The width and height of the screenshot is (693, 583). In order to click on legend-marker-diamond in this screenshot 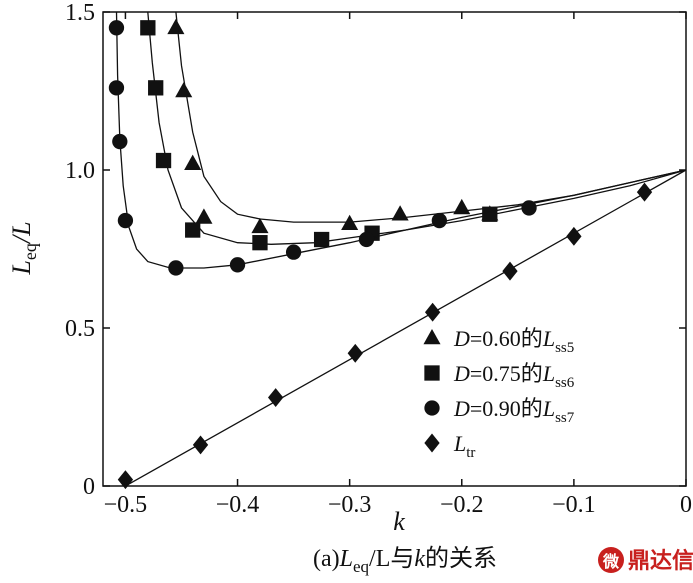, I will do `click(432, 443)`.